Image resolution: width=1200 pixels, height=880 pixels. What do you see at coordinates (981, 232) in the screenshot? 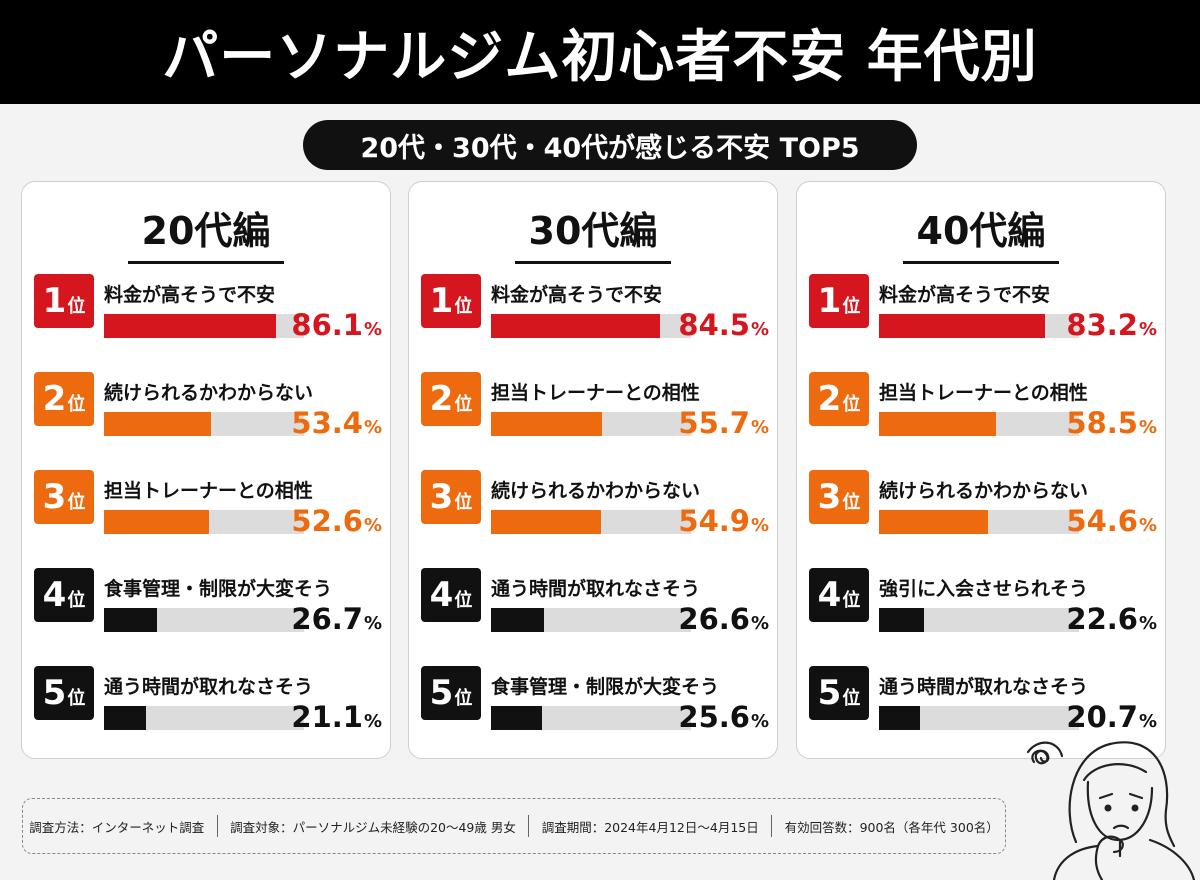
I see `panel-heading-wrap: 40代編` at bounding box center [981, 232].